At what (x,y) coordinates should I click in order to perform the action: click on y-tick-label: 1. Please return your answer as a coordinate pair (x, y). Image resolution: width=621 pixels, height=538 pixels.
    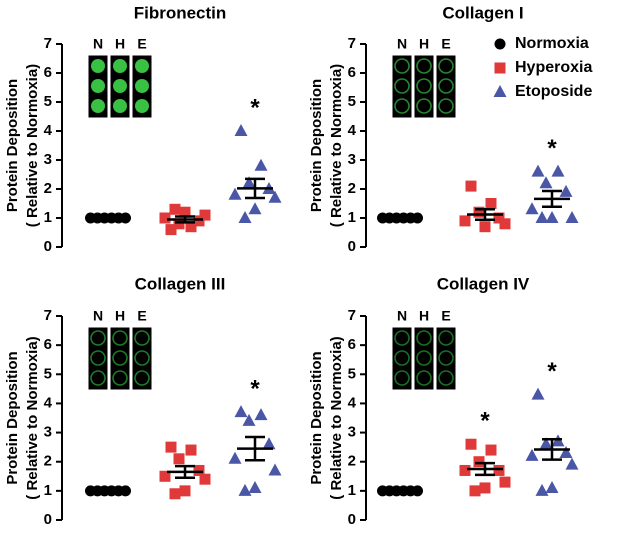
    Looking at the image, I should click on (48, 490).